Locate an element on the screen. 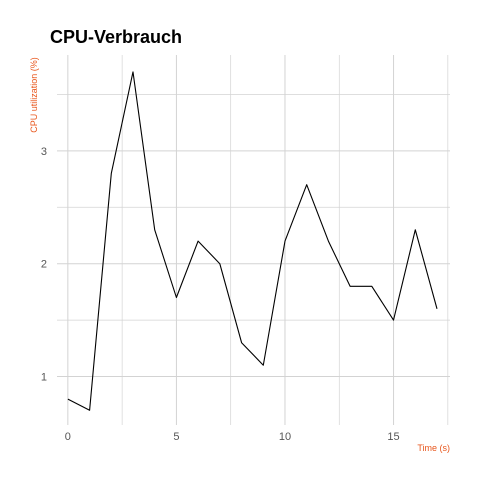  y-tick-label: 1 is located at coordinates (44, 377).